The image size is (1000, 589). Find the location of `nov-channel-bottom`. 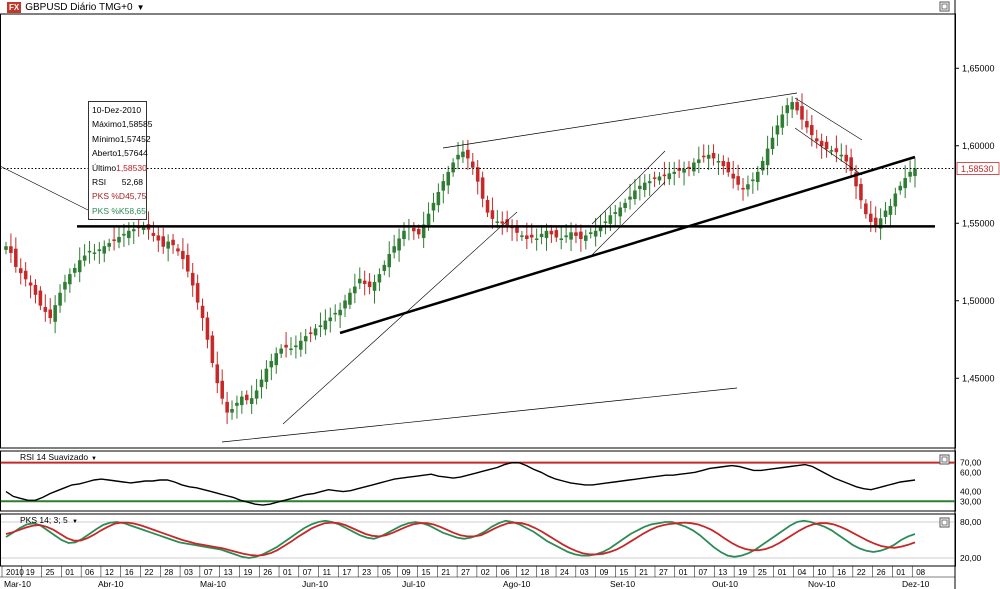

nov-channel-bottom is located at coordinates (828, 151).